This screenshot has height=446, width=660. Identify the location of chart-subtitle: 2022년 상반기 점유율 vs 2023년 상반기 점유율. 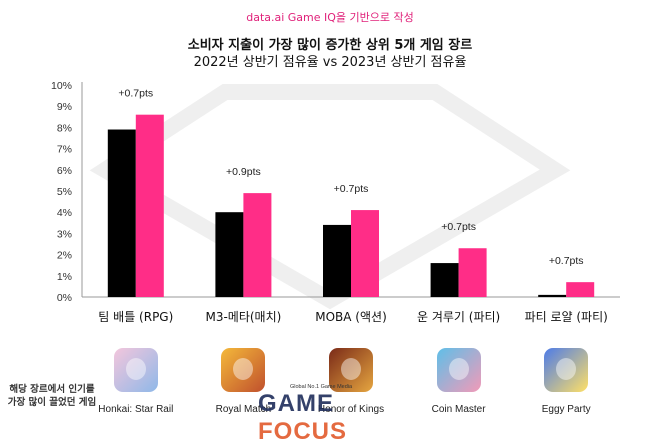
(330, 62).